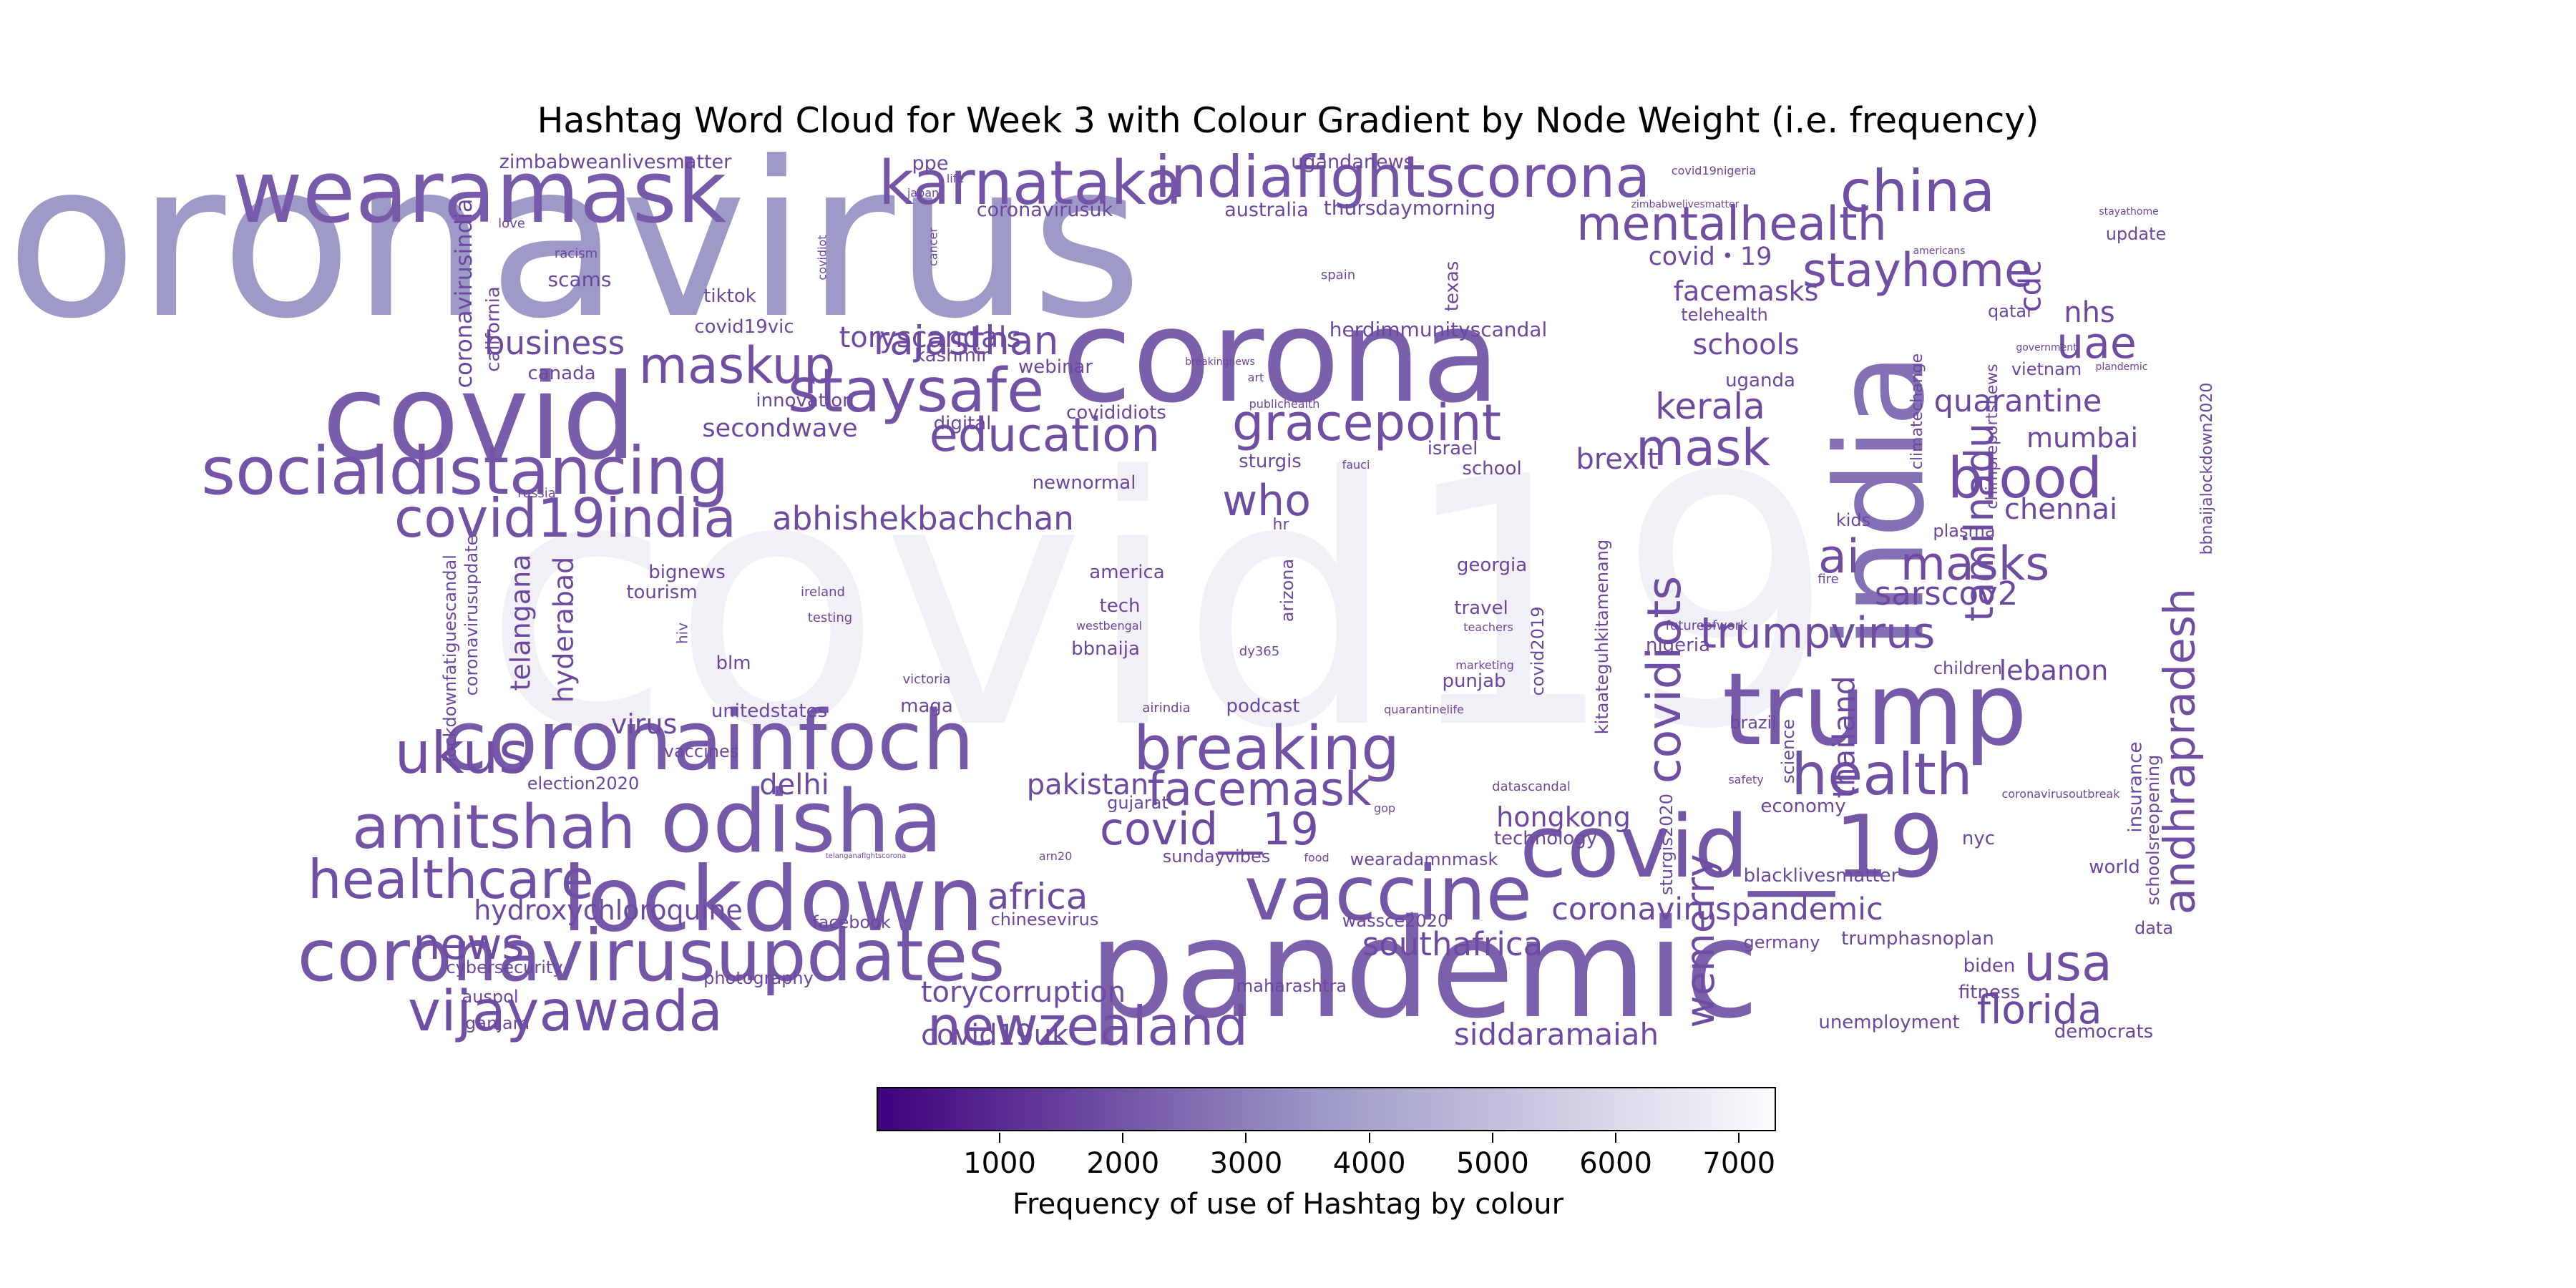  Describe the element at coordinates (2039, 1010) in the screenshot. I see `word-florida: florida` at that location.